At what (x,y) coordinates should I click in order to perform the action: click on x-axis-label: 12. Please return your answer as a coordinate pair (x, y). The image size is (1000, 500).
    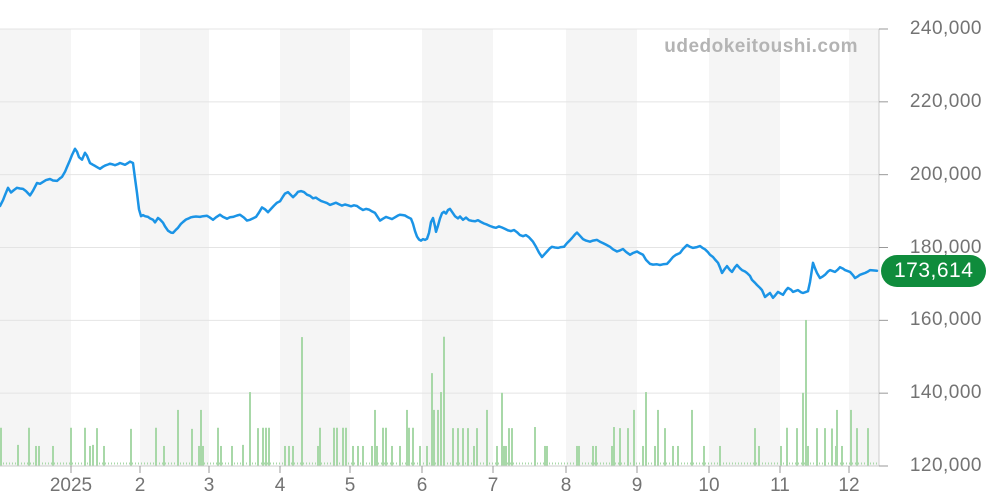
    Looking at the image, I should click on (849, 485).